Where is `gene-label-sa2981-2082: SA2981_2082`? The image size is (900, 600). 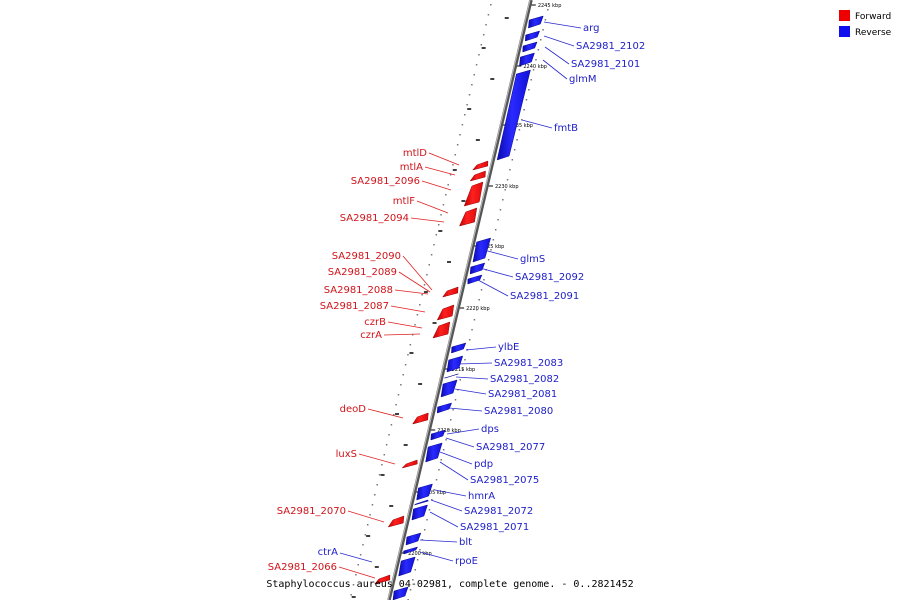
gene-label-sa2981-2082: SA2981_2082 is located at coordinates (524, 379).